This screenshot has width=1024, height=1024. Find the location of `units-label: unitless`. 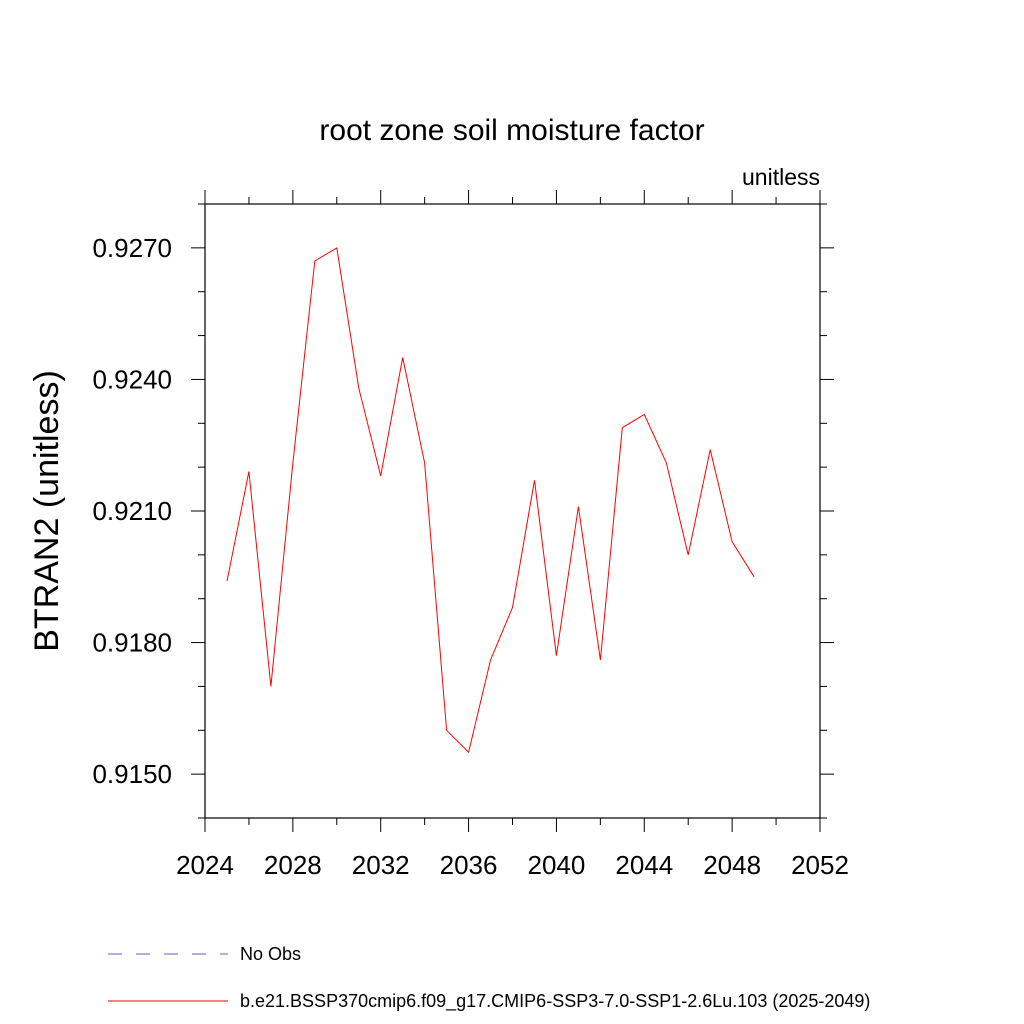

units-label: unitless is located at coordinates (781, 177).